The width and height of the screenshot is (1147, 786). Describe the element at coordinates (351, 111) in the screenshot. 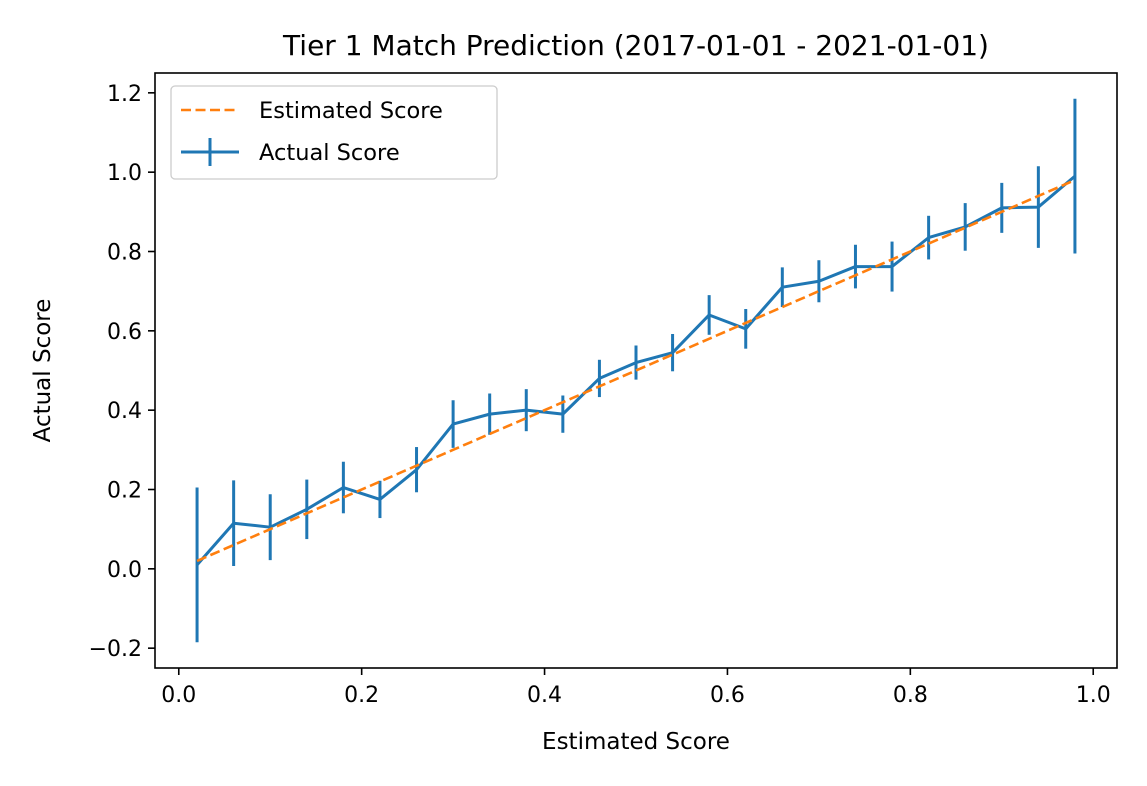

I see `legend-estimated-label: Estimated Score` at that location.